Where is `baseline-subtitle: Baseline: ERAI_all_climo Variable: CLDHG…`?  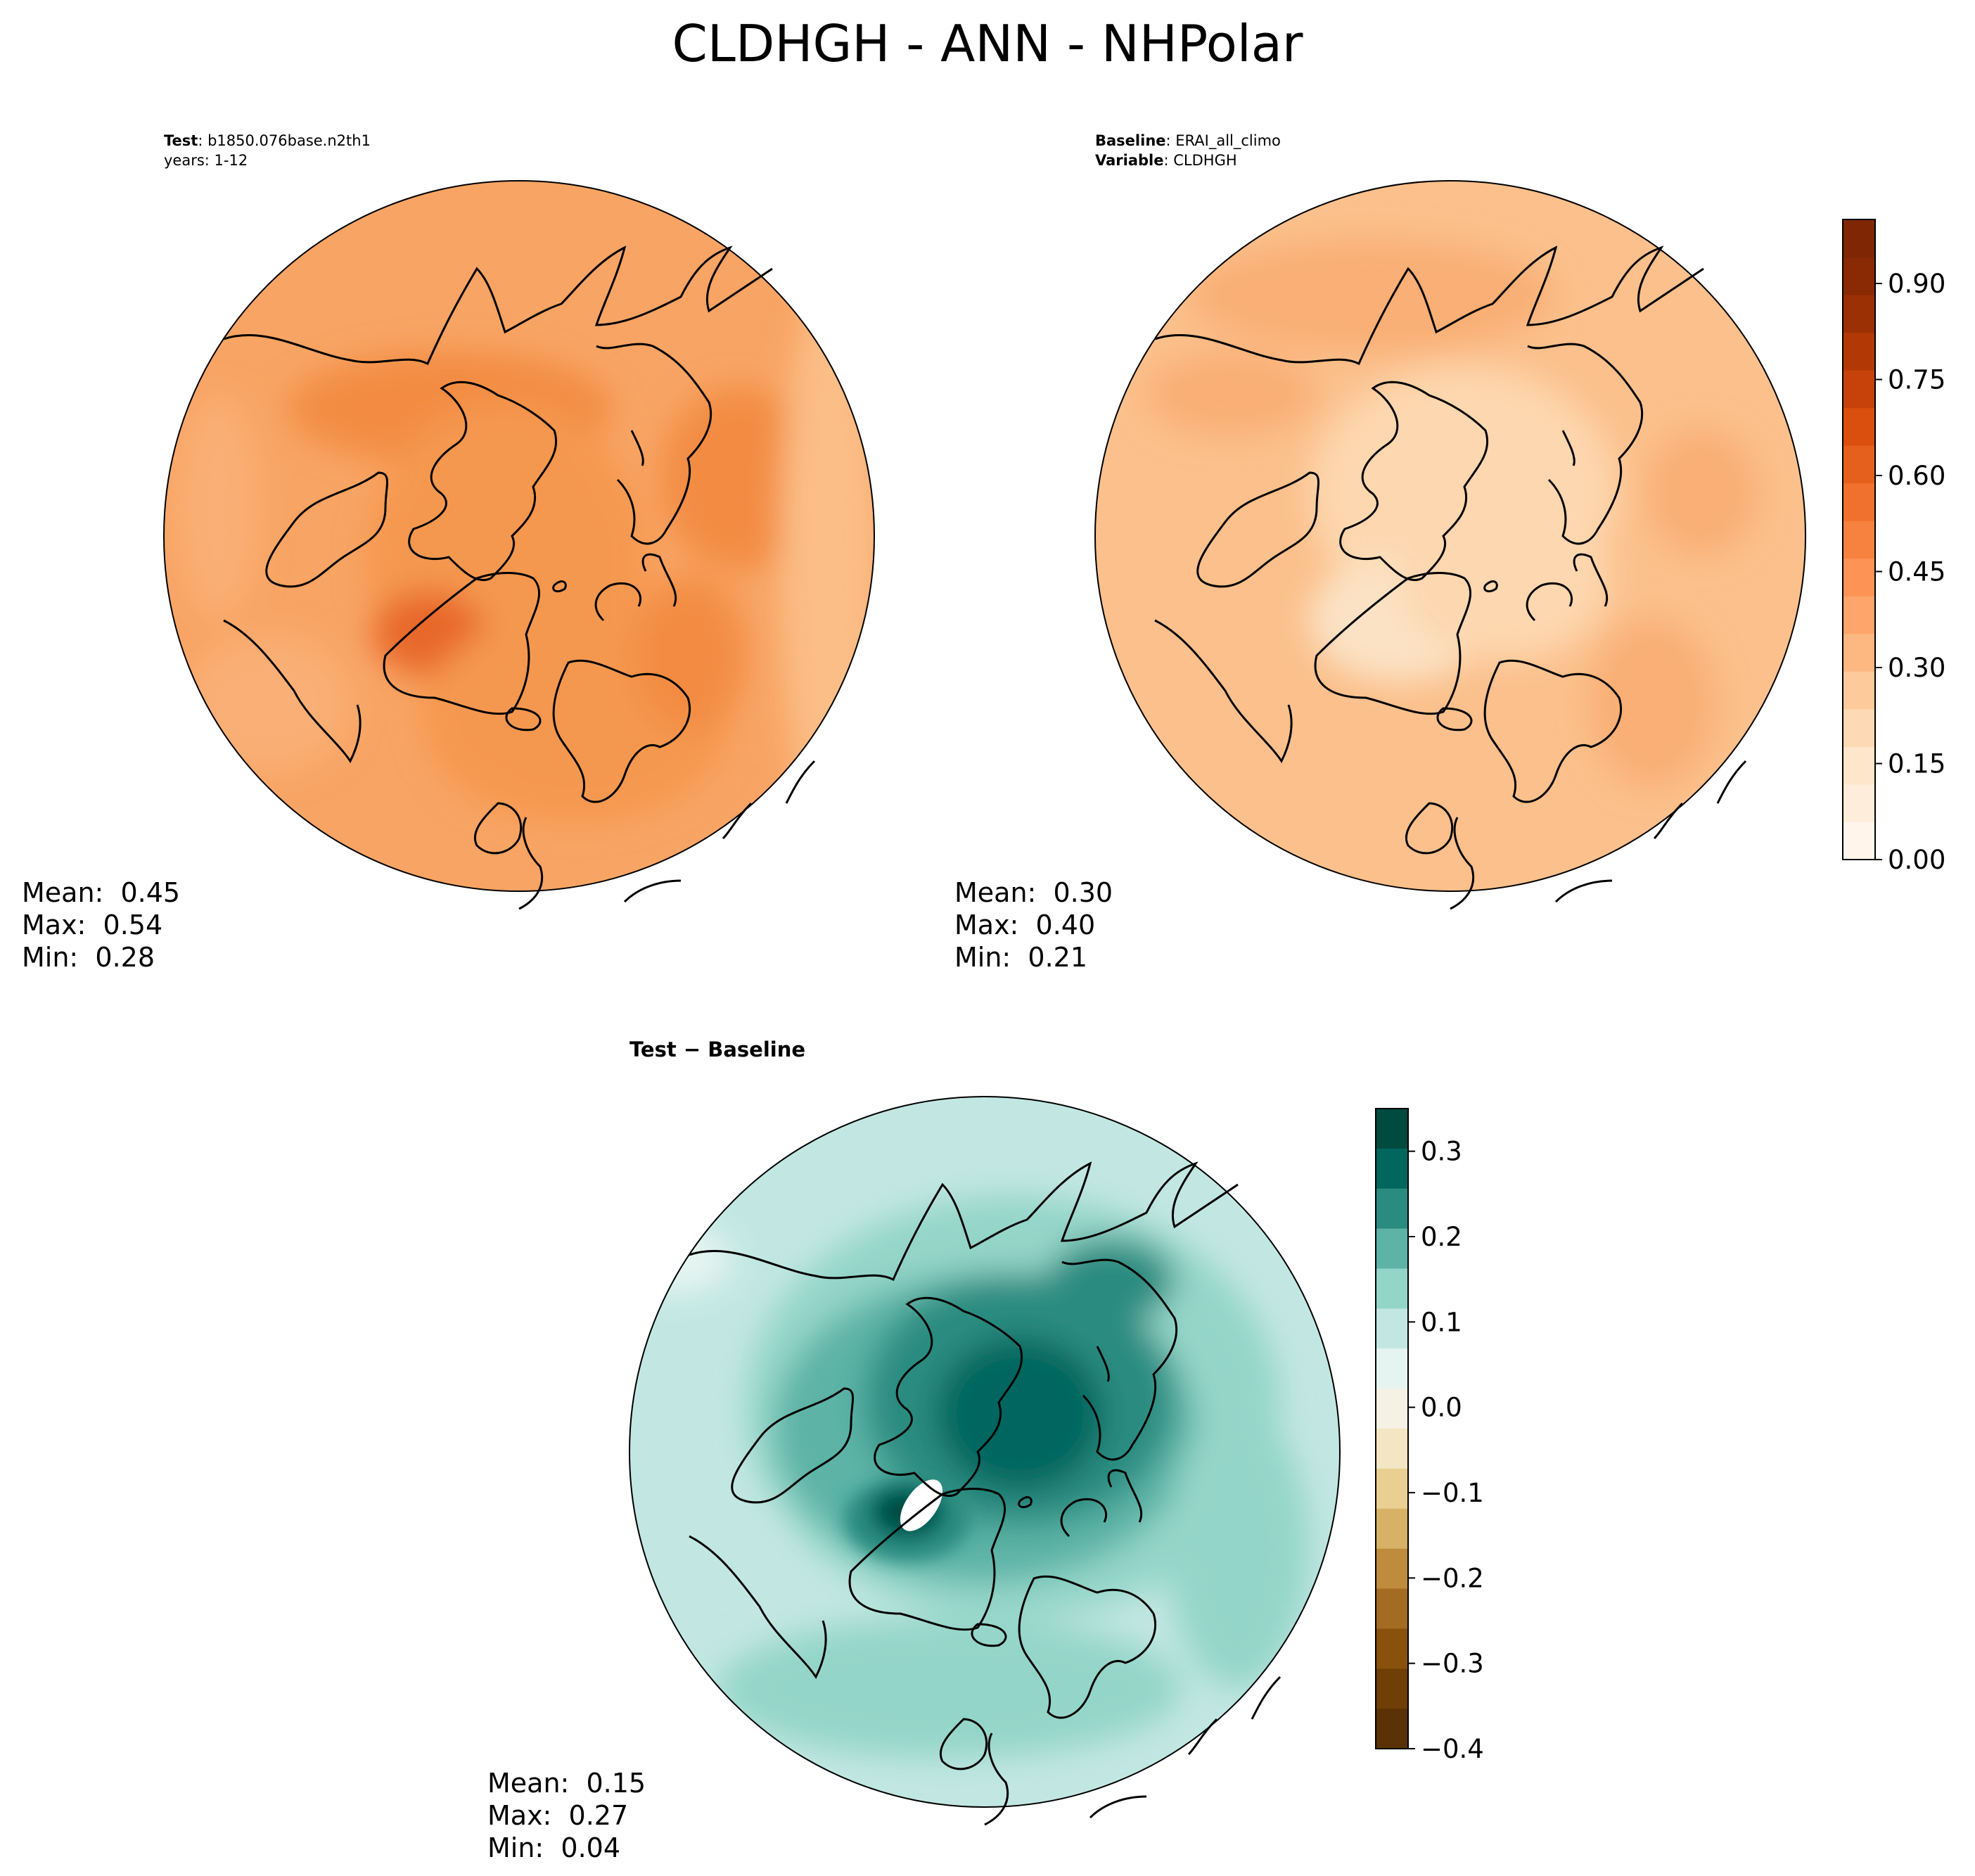 baseline-subtitle: Baseline: ERAI_all_climo Variable: CLDHG… is located at coordinates (1188, 150).